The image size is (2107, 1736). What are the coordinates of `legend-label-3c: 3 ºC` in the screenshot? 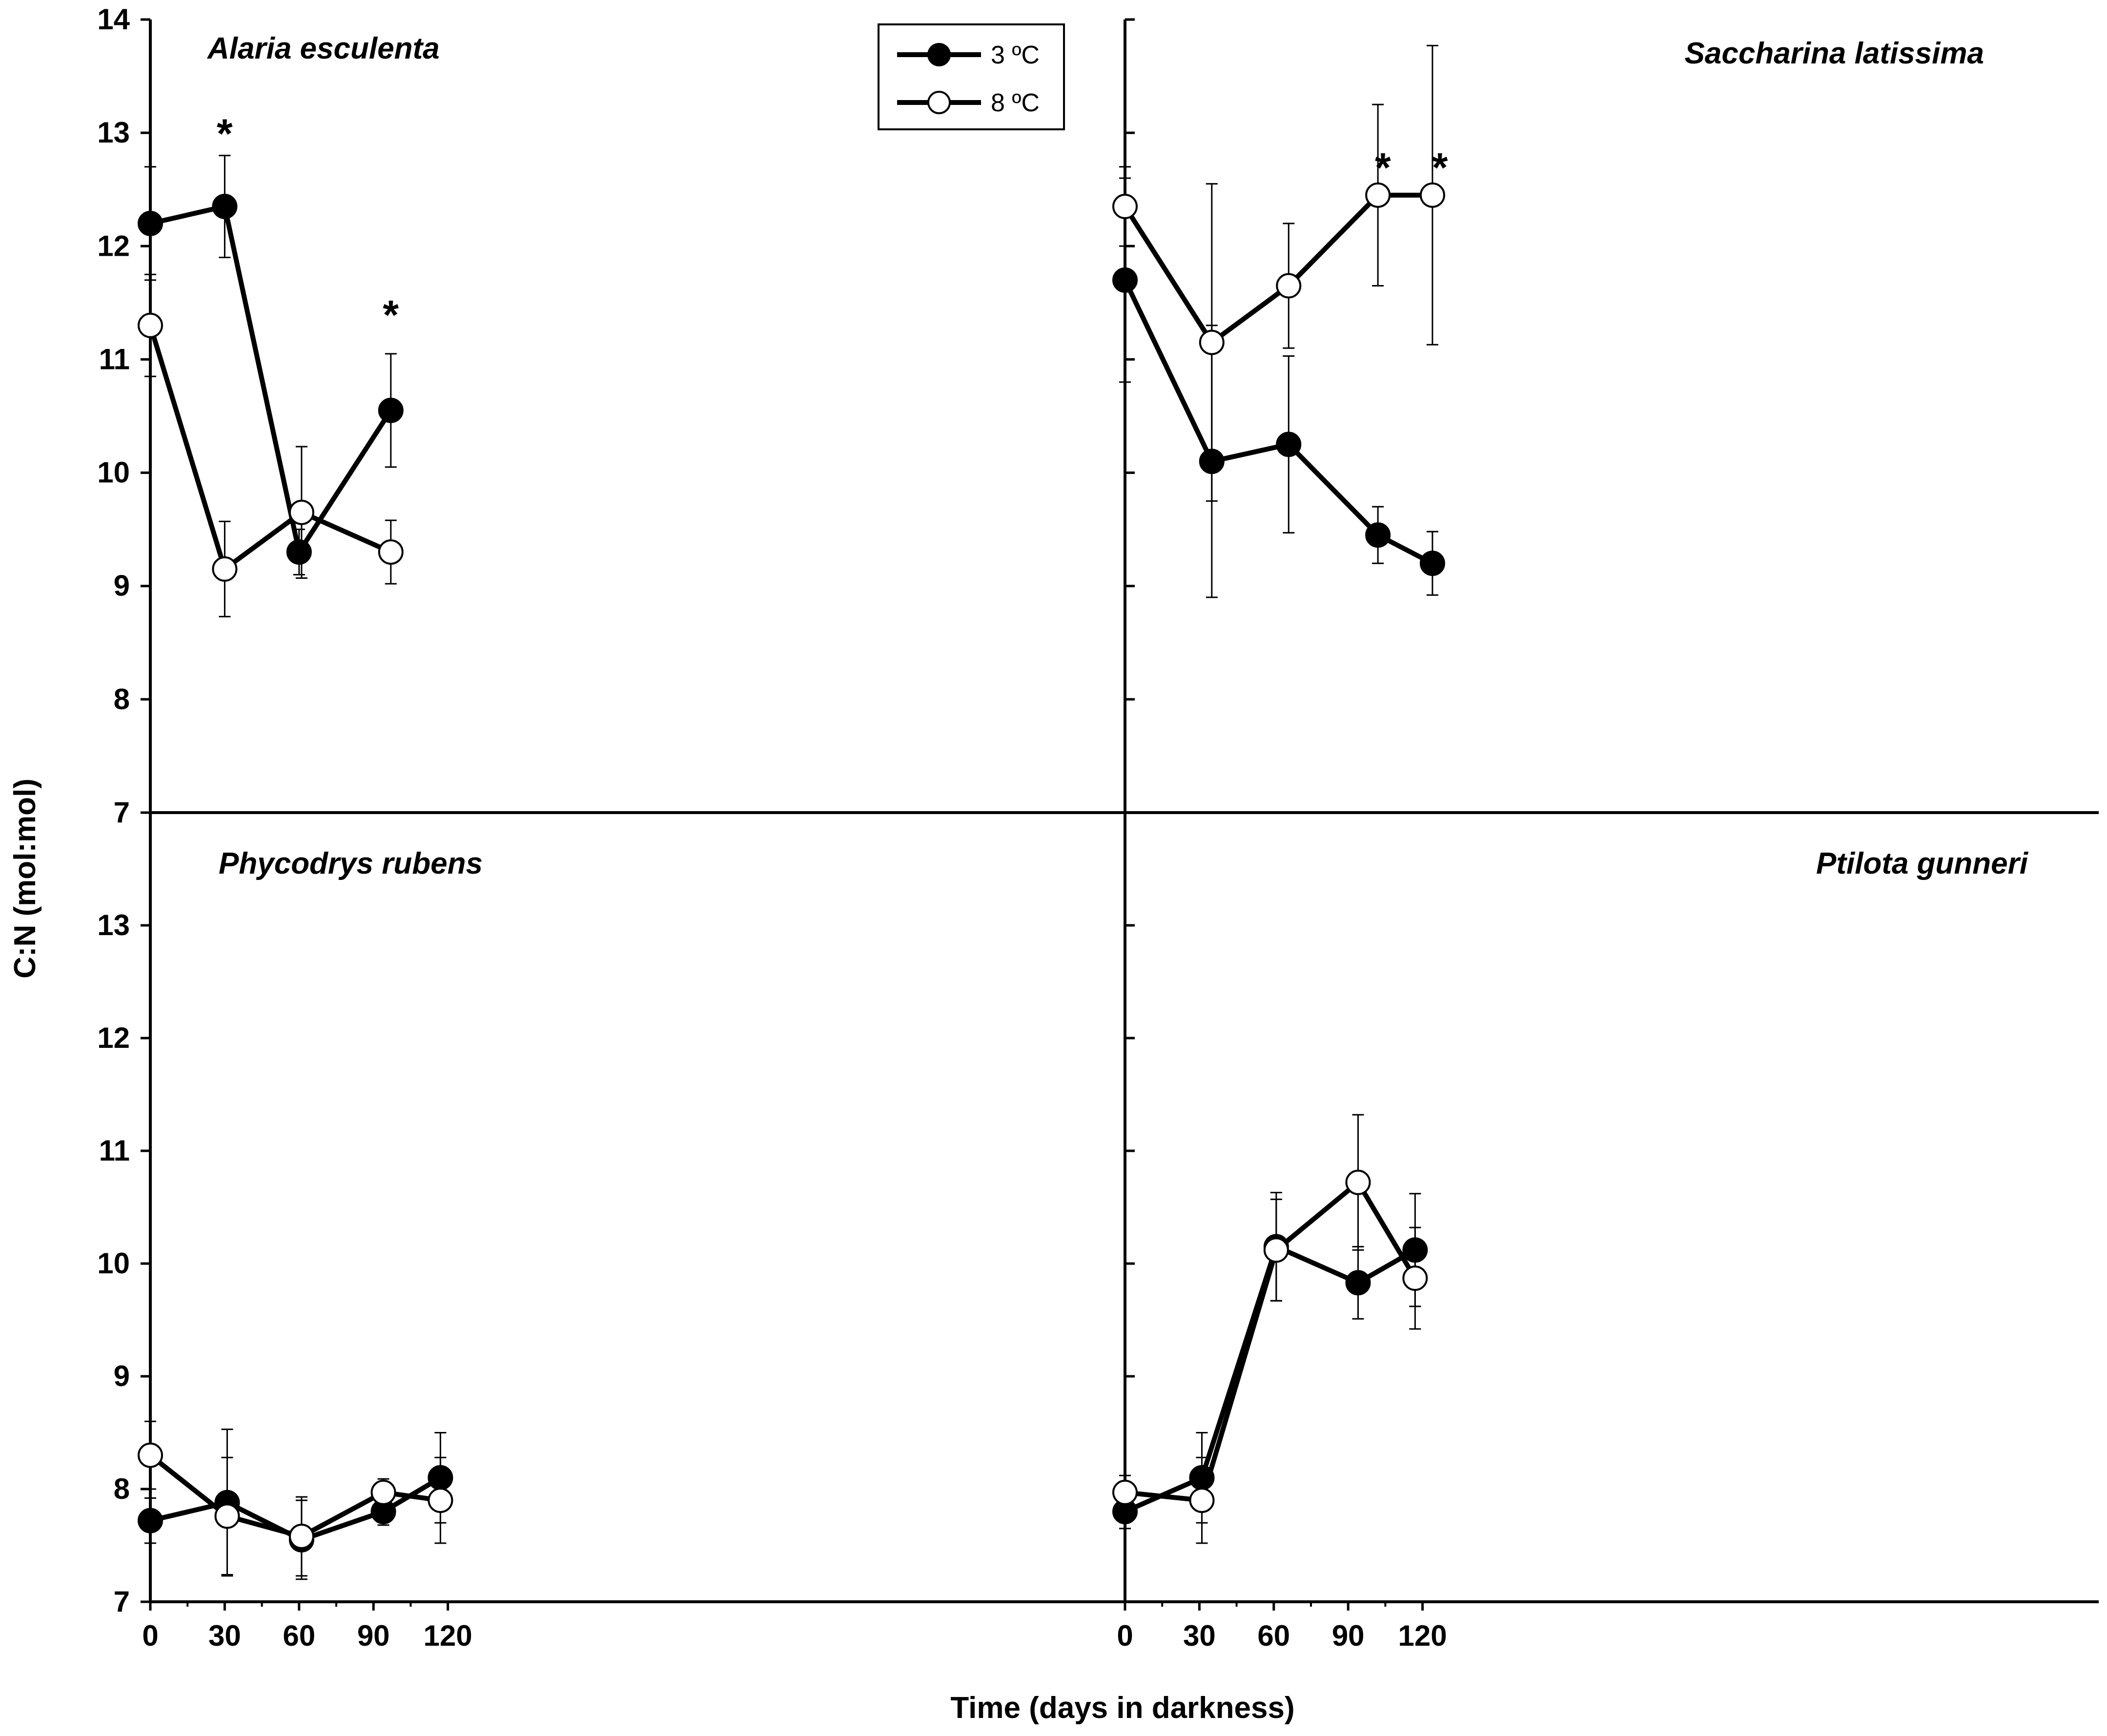 It's located at (1015, 55).